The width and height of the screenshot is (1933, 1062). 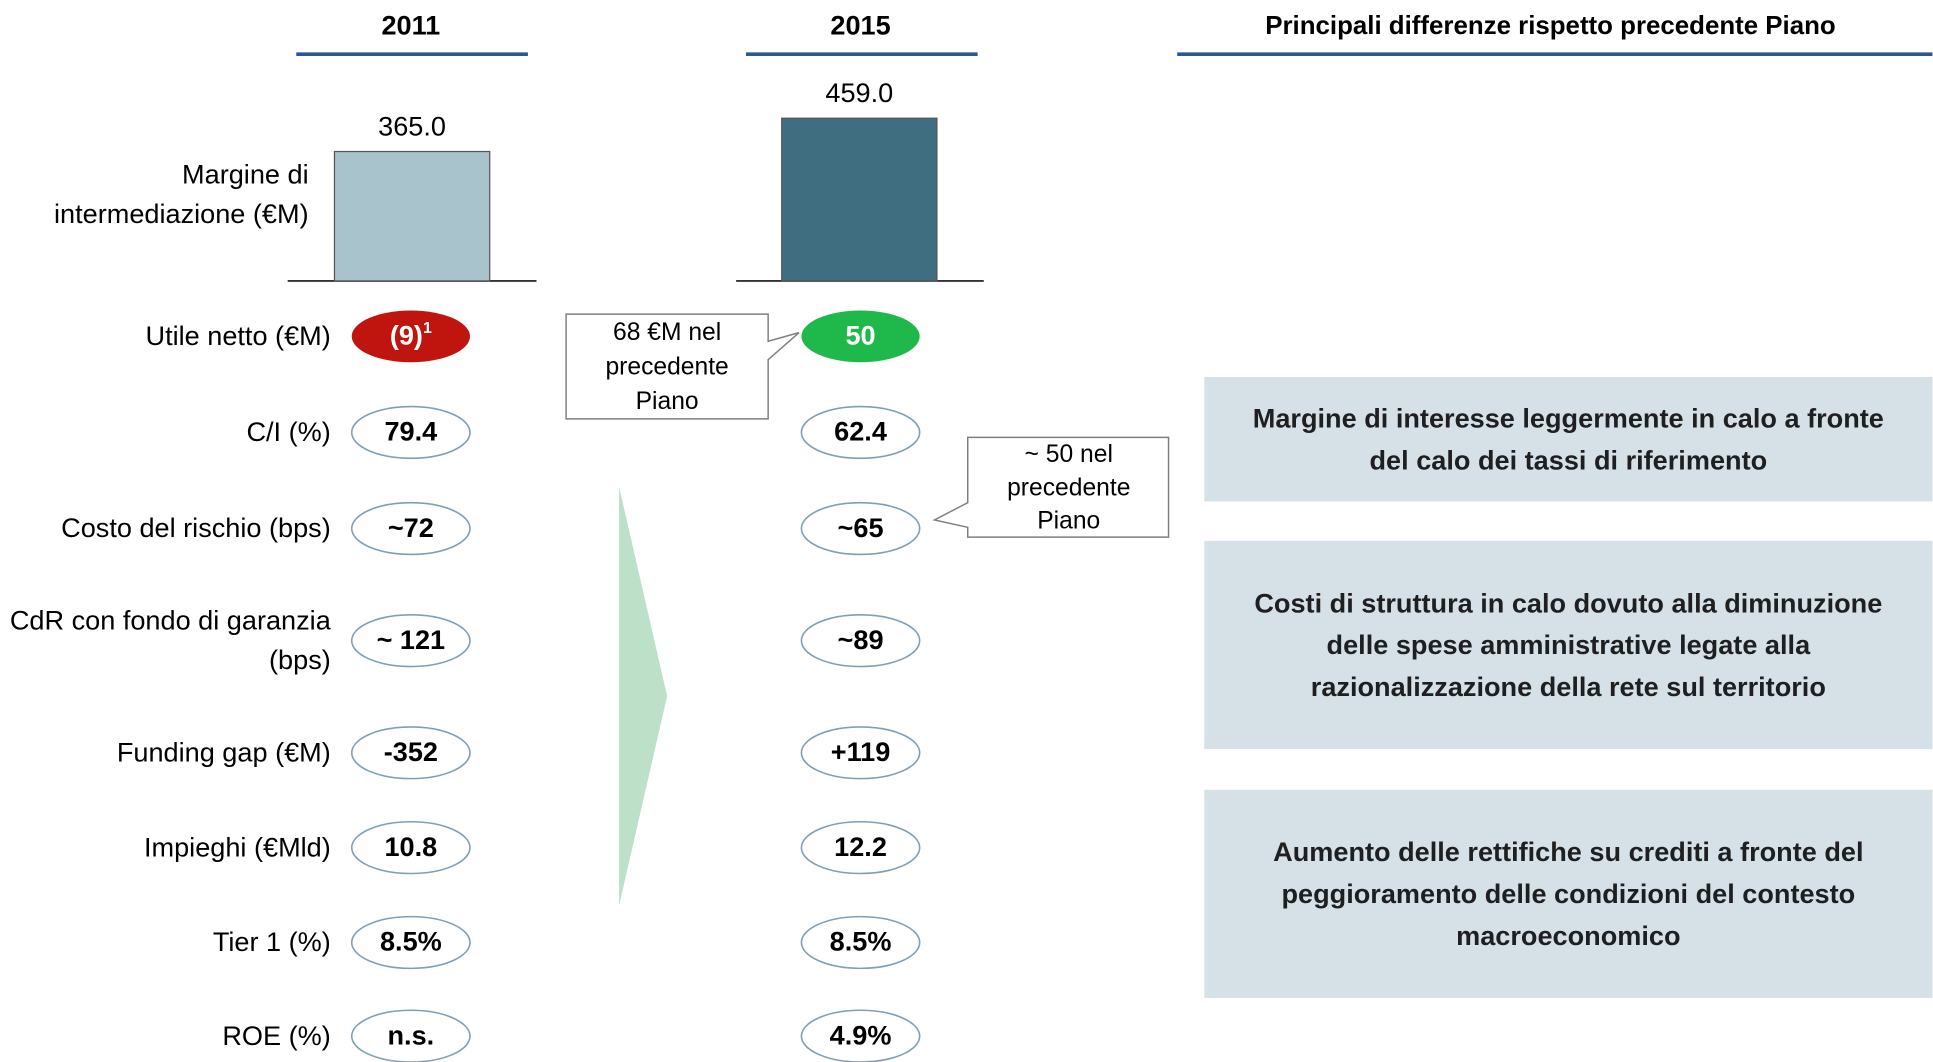 I want to click on row-label-box: Tier 1 (%), so click(x=169, y=942).